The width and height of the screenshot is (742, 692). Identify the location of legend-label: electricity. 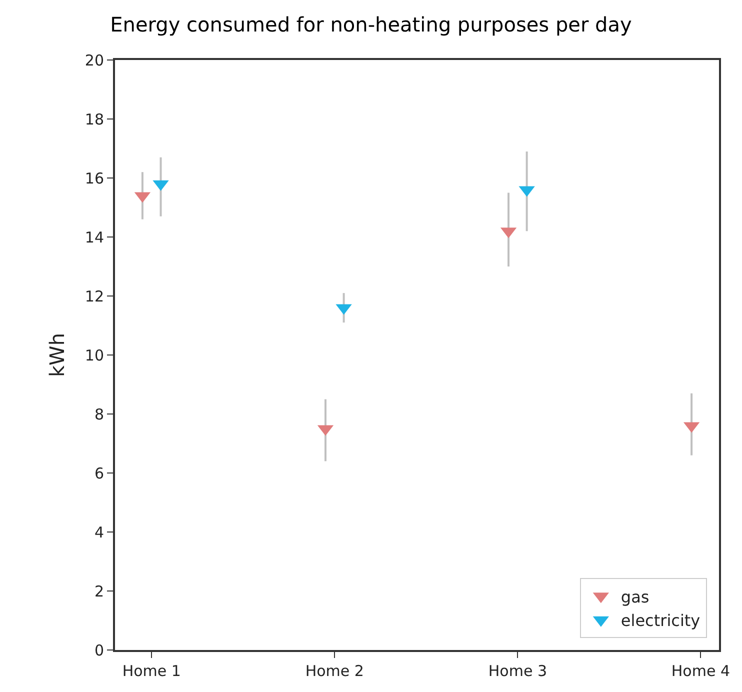
(660, 620).